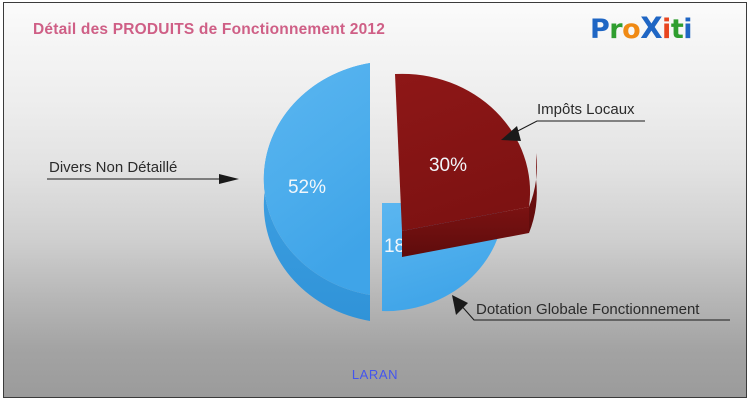 The image size is (750, 400). Describe the element at coordinates (460, 305) in the screenshot. I see `callout-arrow-dotation-icon` at that location.